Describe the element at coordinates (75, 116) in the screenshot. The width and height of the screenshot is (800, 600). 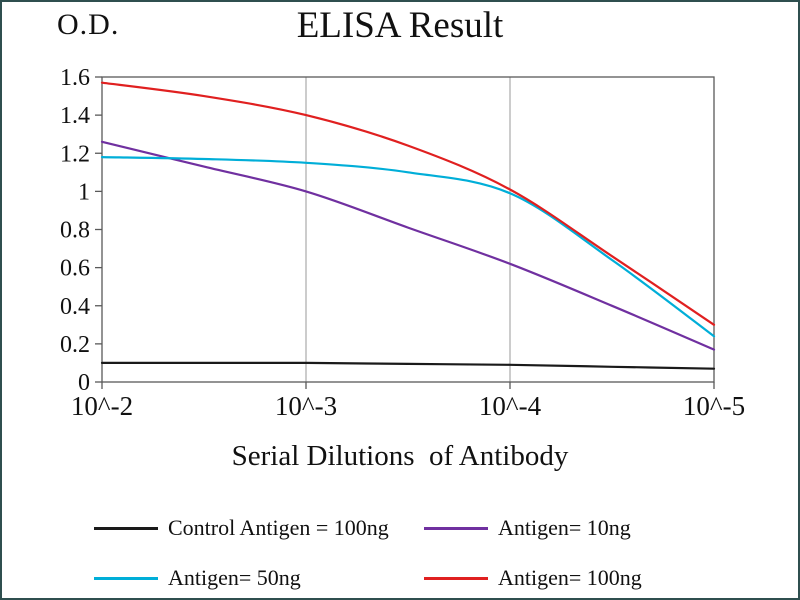
I see `y-tick-label: 1.4` at that location.